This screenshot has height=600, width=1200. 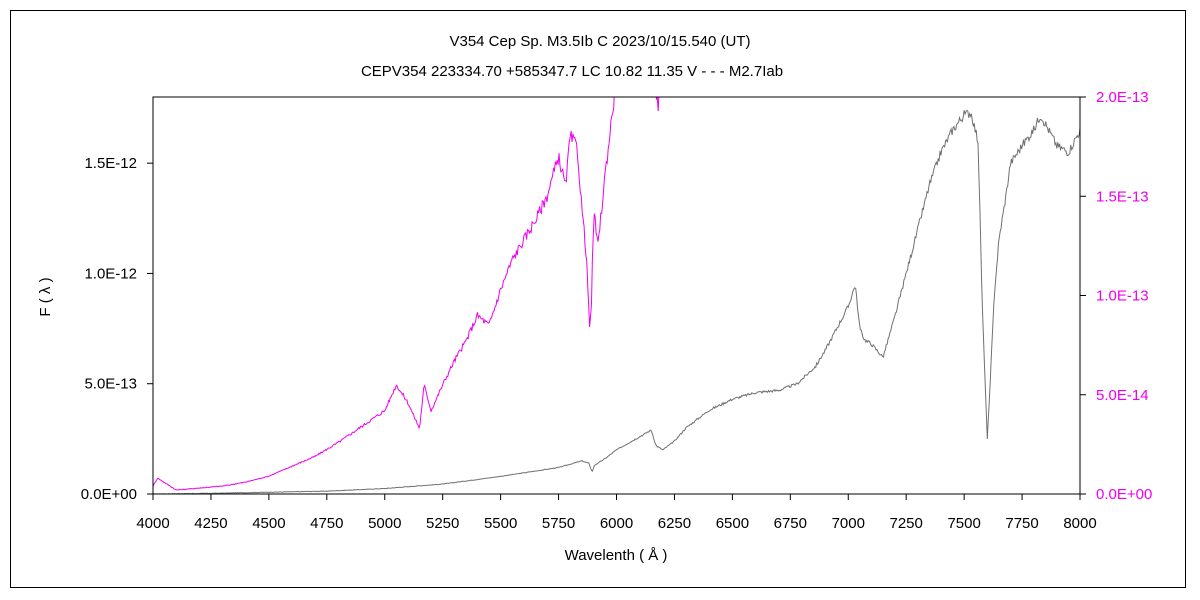 What do you see at coordinates (558, 523) in the screenshot?
I see `x-tick-label: 5750` at bounding box center [558, 523].